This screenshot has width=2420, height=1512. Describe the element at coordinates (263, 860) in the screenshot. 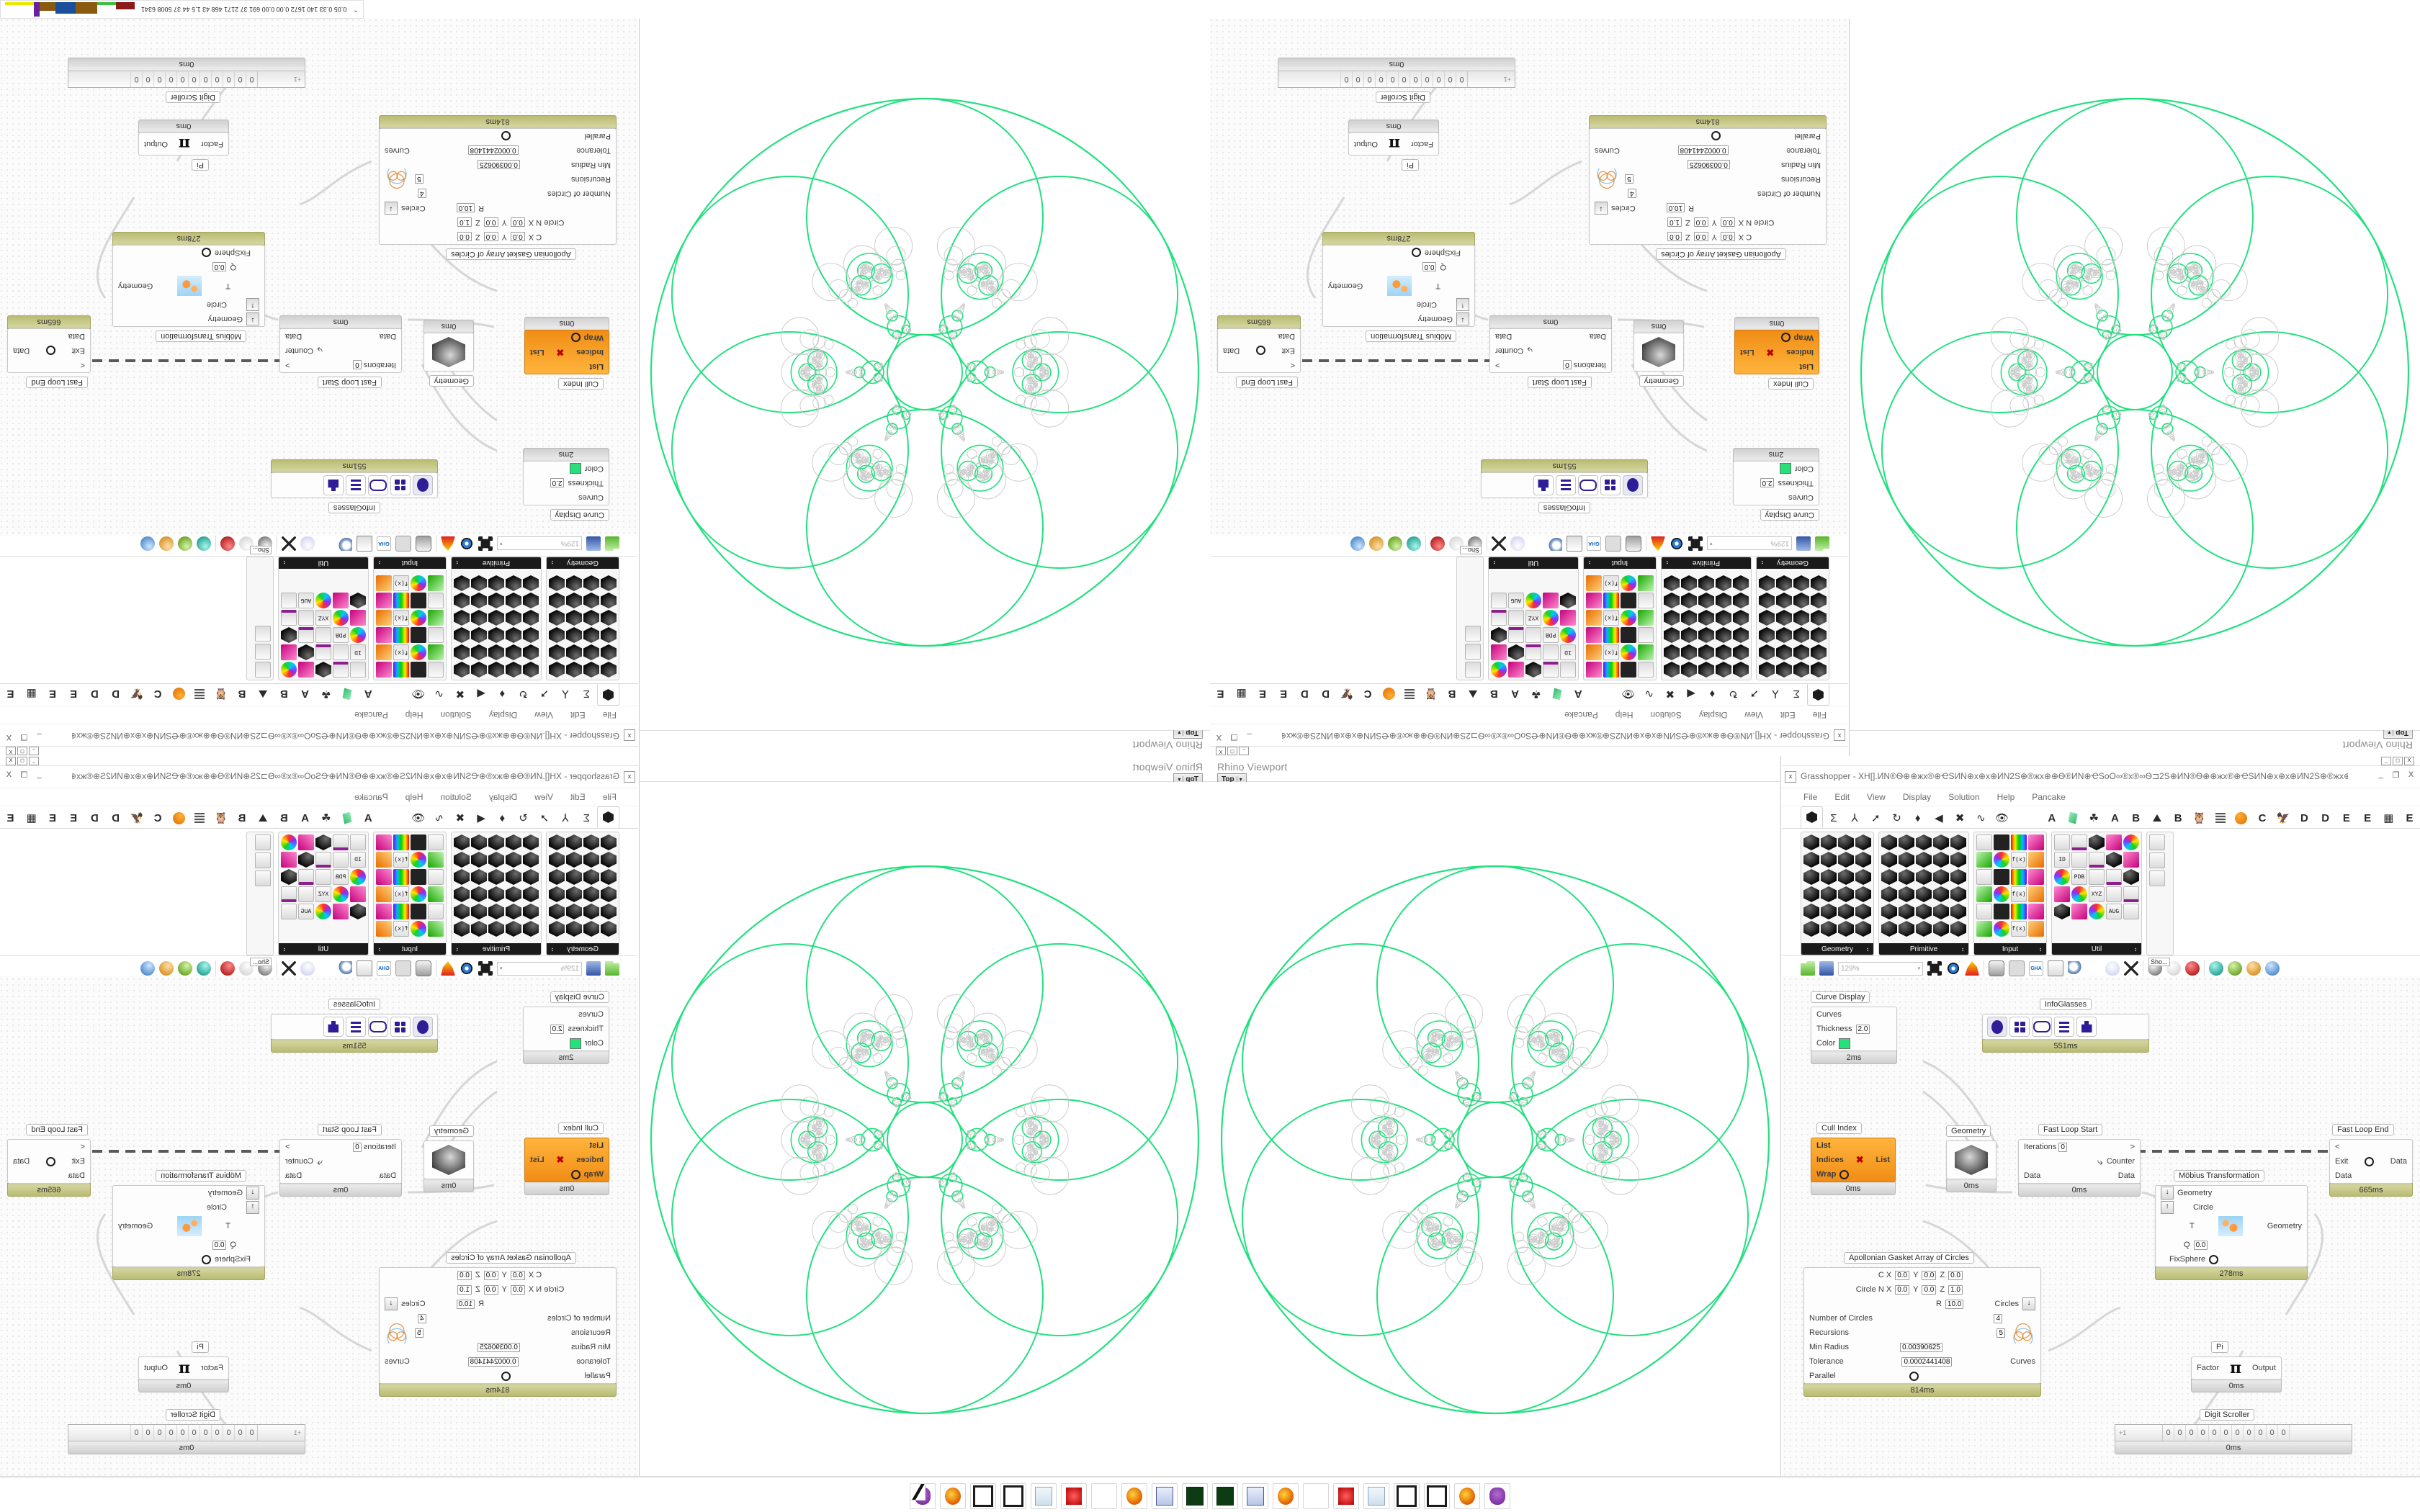

I see `glasses-b-icon` at that location.